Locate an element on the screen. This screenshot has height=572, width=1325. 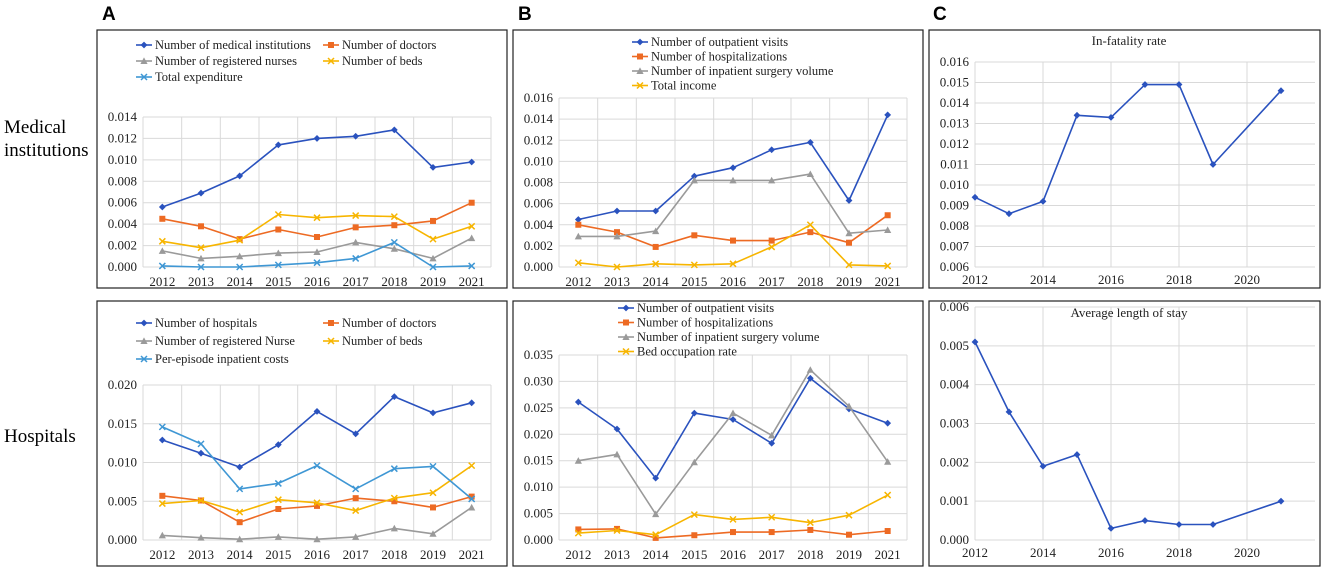
y-tick-label: 0.010 is located at coordinates (122, 159).